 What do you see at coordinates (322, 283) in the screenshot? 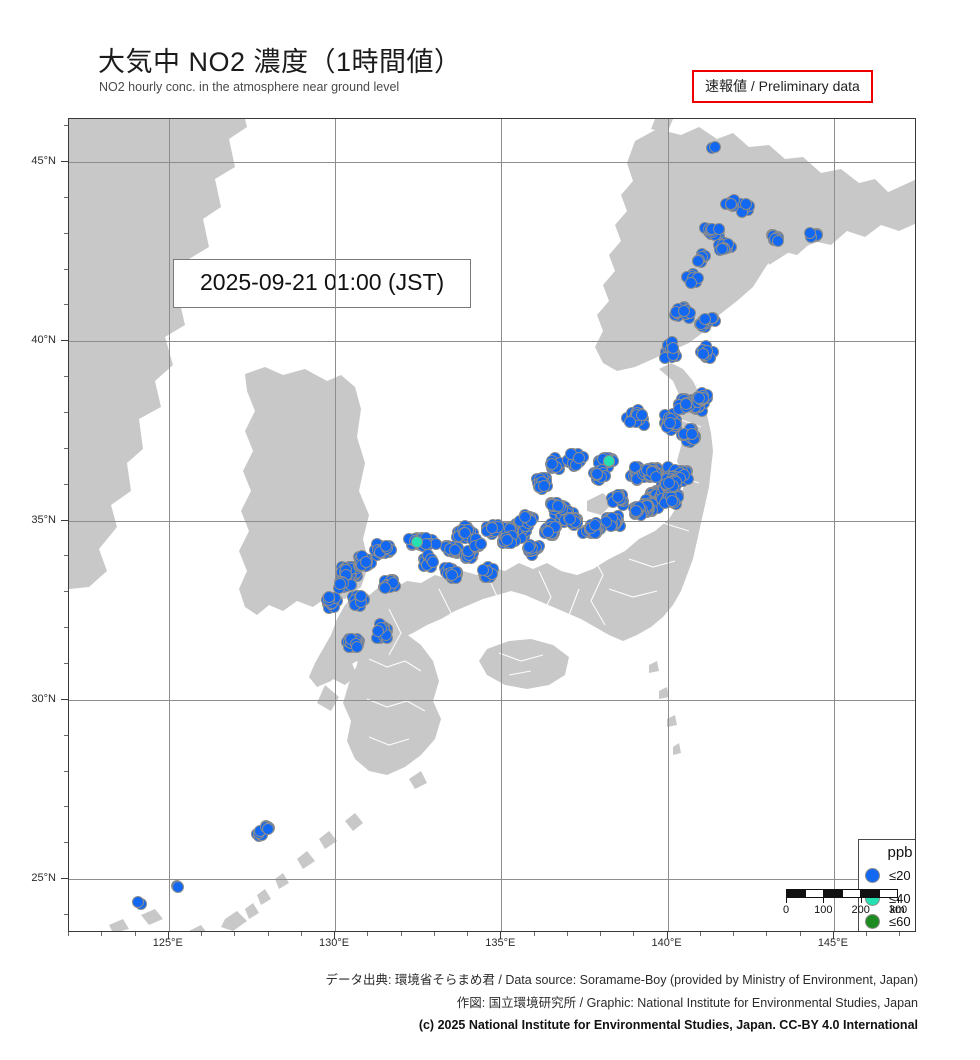
I see `observation-timestamp: 2025-09-21 01:00 (JST)` at bounding box center [322, 283].